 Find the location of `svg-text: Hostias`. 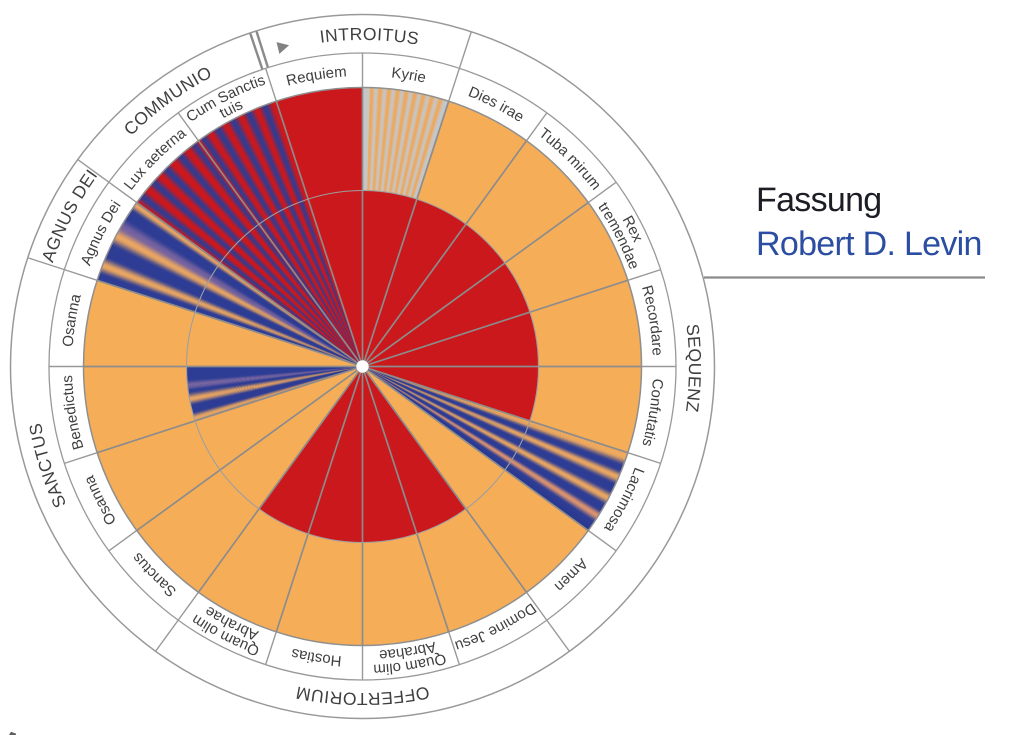

svg-text: Hostias is located at coordinates (316, 657).